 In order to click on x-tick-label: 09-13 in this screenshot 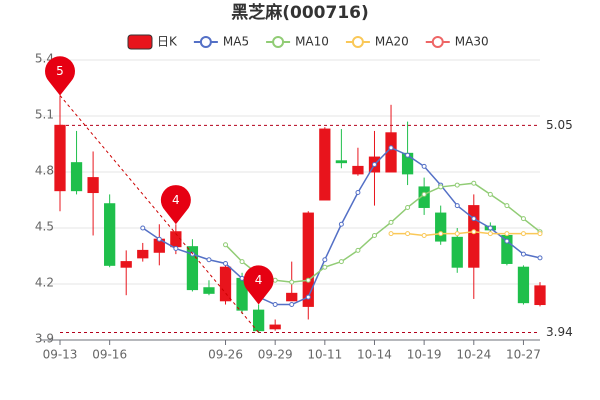, I will do `click(60, 355)`.